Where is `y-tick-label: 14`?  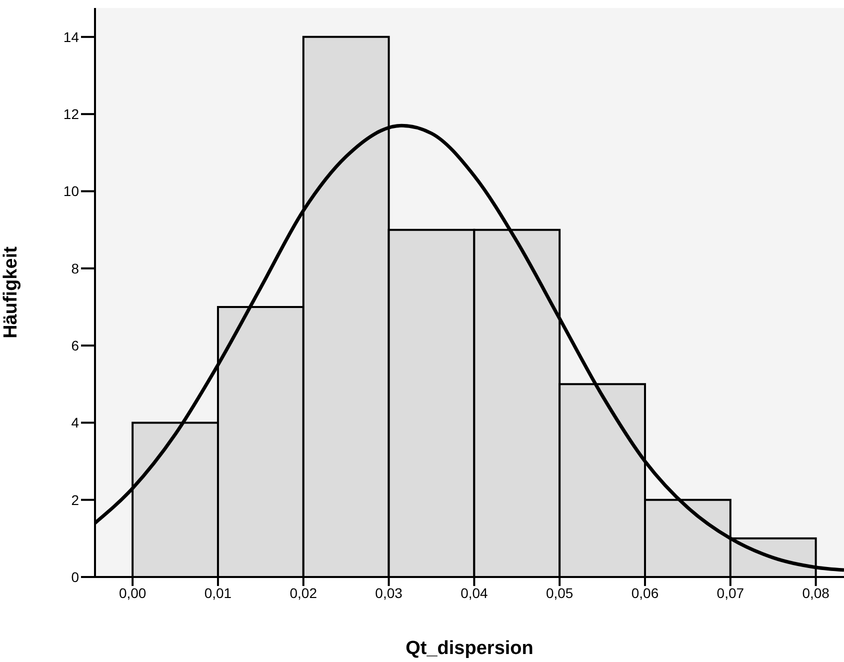
y-tick-label: 14 is located at coordinates (71, 36).